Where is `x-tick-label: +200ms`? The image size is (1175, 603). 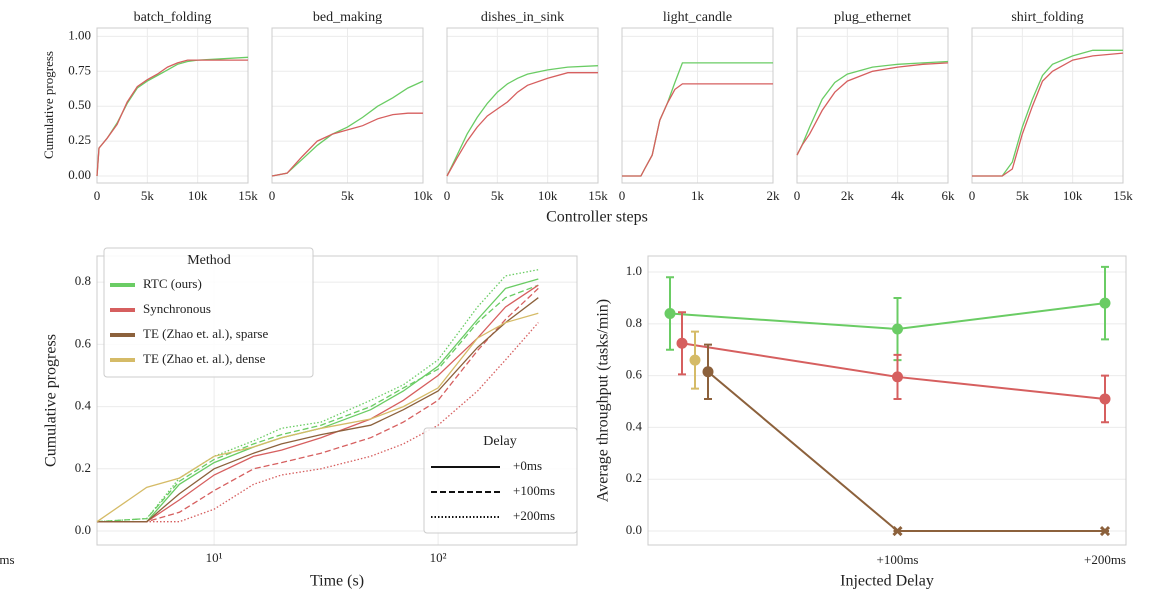
x-tick-label: +200ms is located at coordinates (1105, 559).